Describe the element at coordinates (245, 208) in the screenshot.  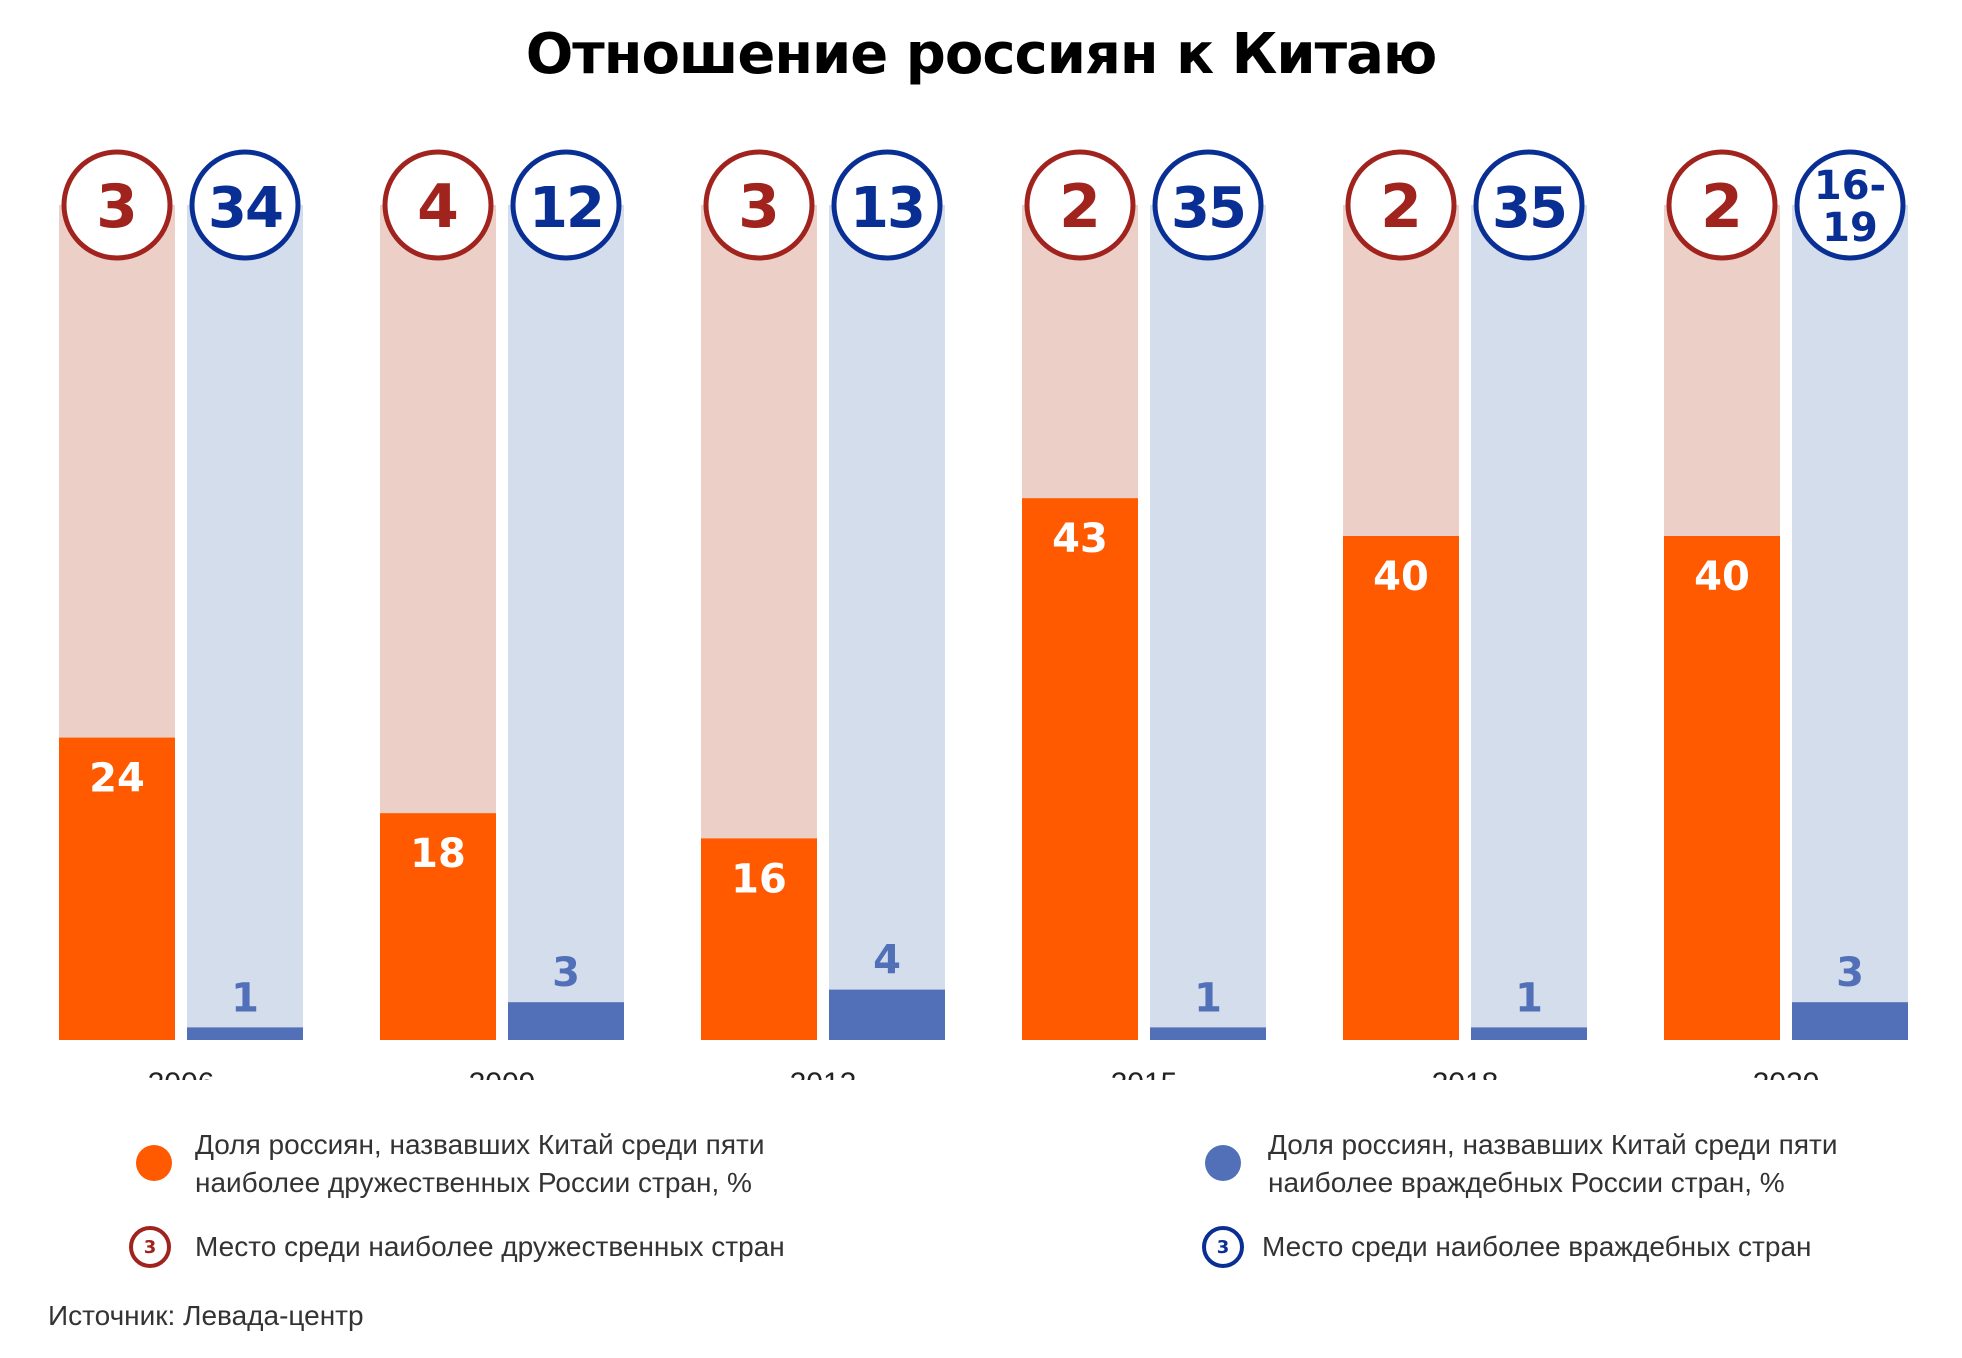
I see `hostile-rank-label: 34` at that location.